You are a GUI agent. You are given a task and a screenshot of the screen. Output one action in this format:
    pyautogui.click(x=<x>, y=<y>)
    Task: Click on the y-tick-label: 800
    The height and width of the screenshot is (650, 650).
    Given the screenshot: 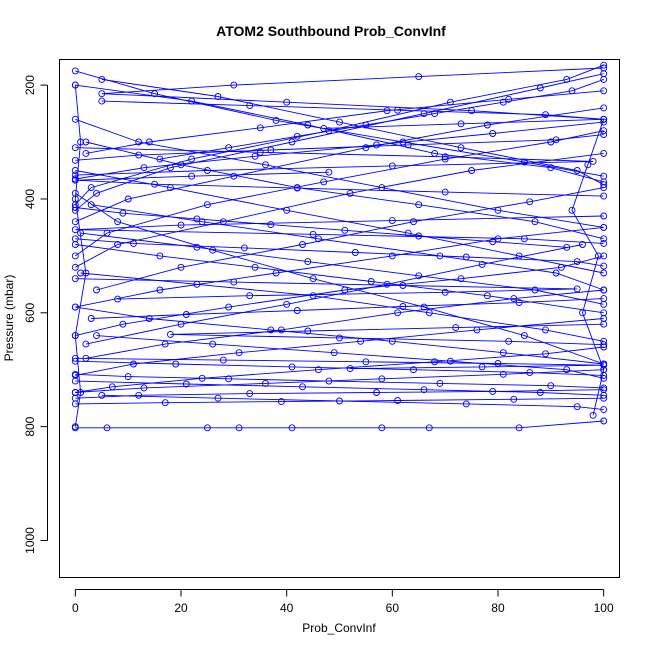 What is the action you would take?
    pyautogui.click(x=30, y=426)
    